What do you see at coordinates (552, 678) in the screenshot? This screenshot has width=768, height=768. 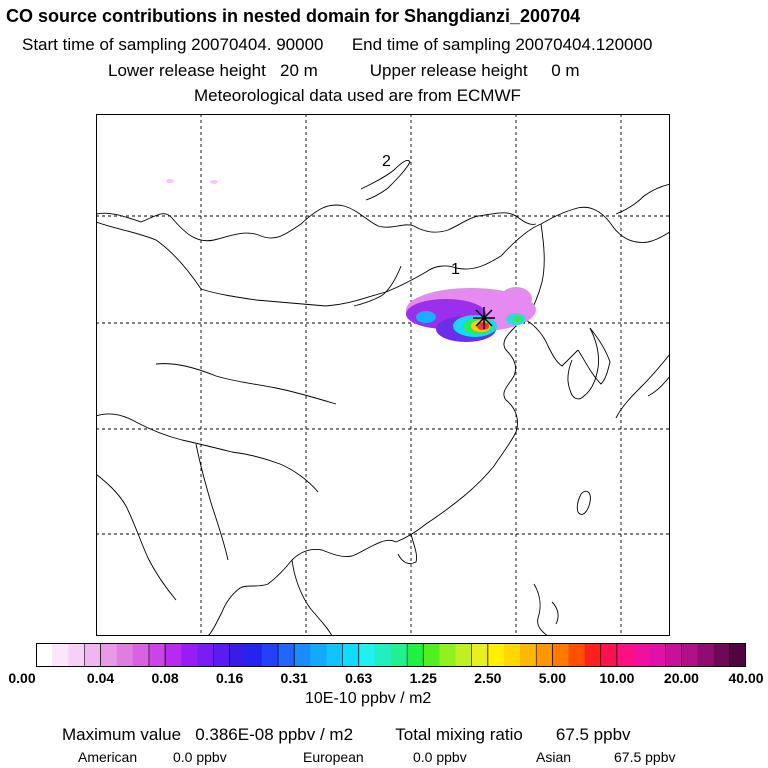 I see `colorbar-tick-label: 5.00` at bounding box center [552, 678].